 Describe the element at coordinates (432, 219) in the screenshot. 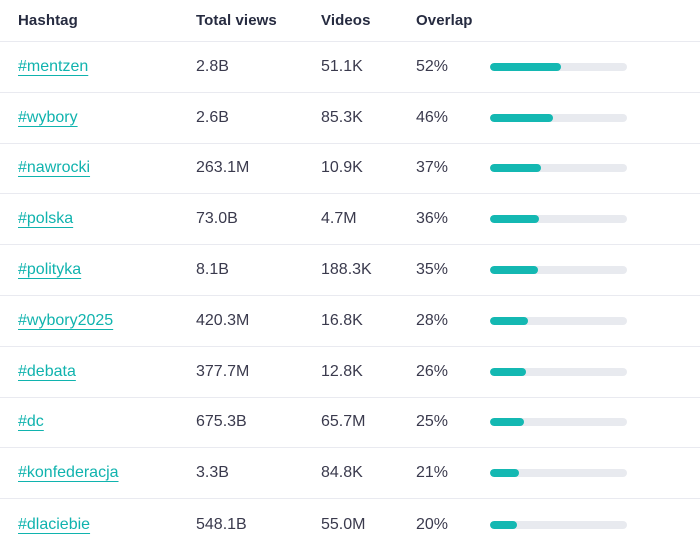

I see `overlap-value: 36%` at that location.